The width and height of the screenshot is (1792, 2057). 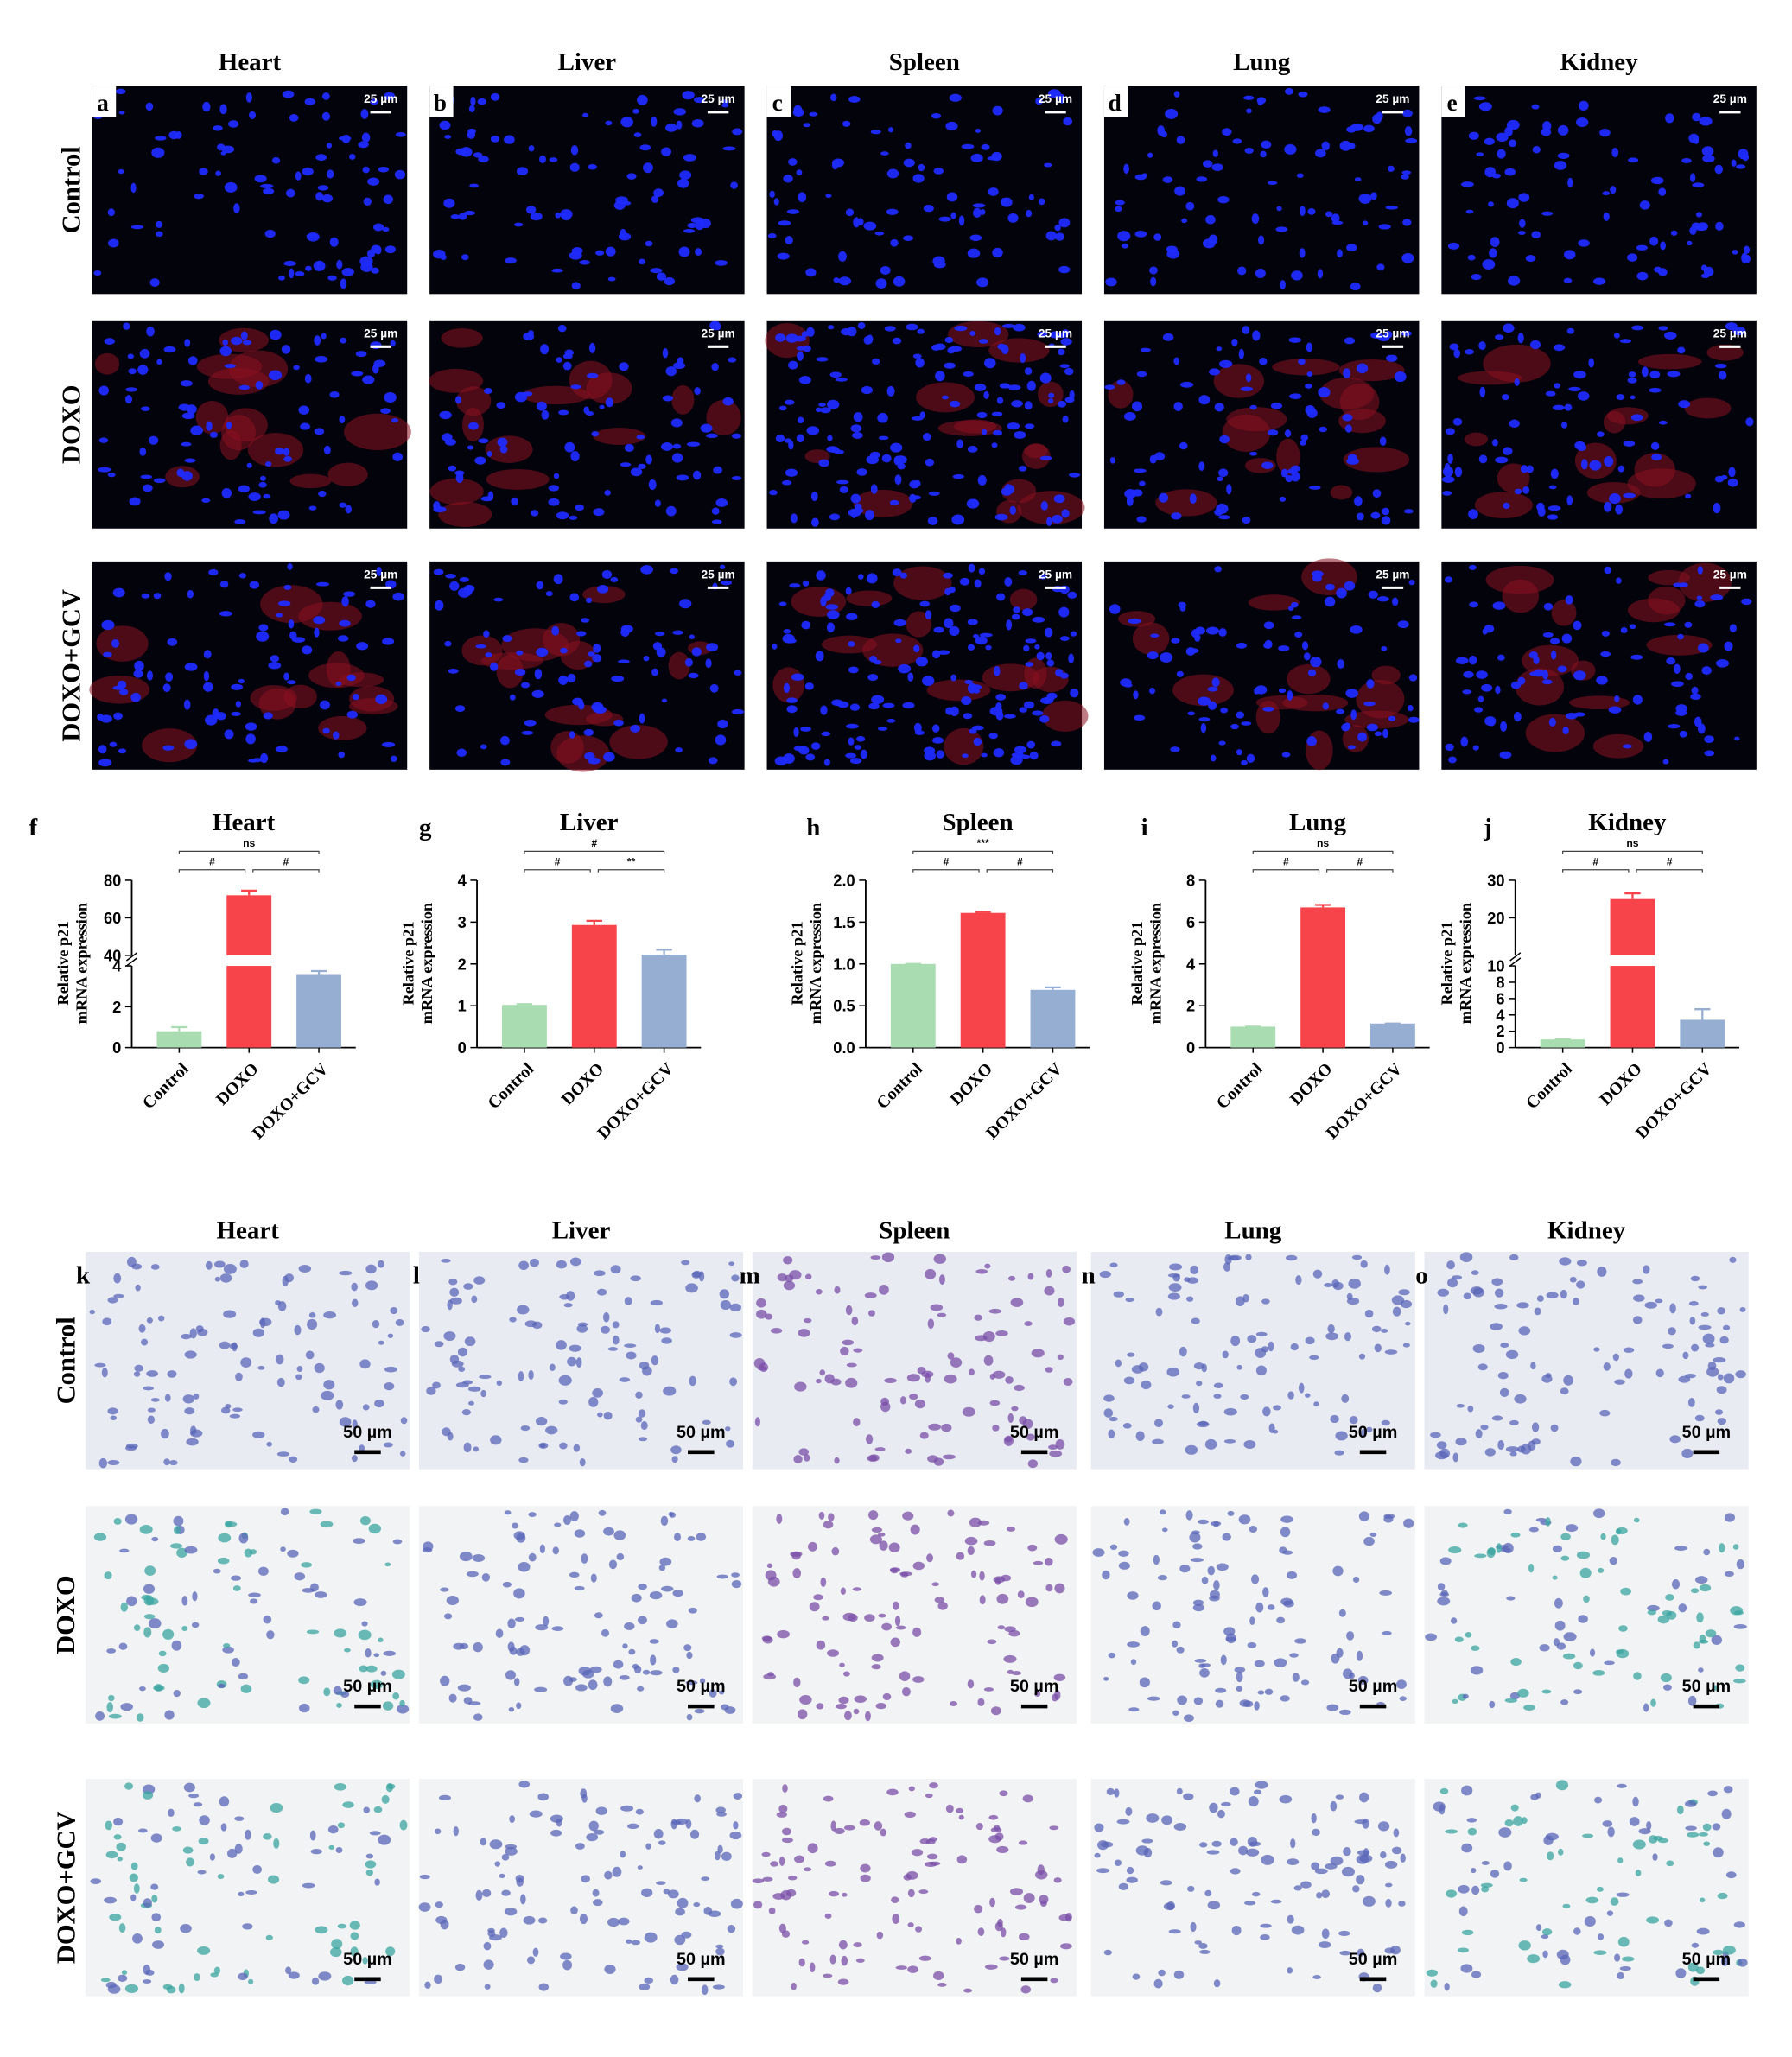 I want to click on bar, so click(x=1053, y=1018).